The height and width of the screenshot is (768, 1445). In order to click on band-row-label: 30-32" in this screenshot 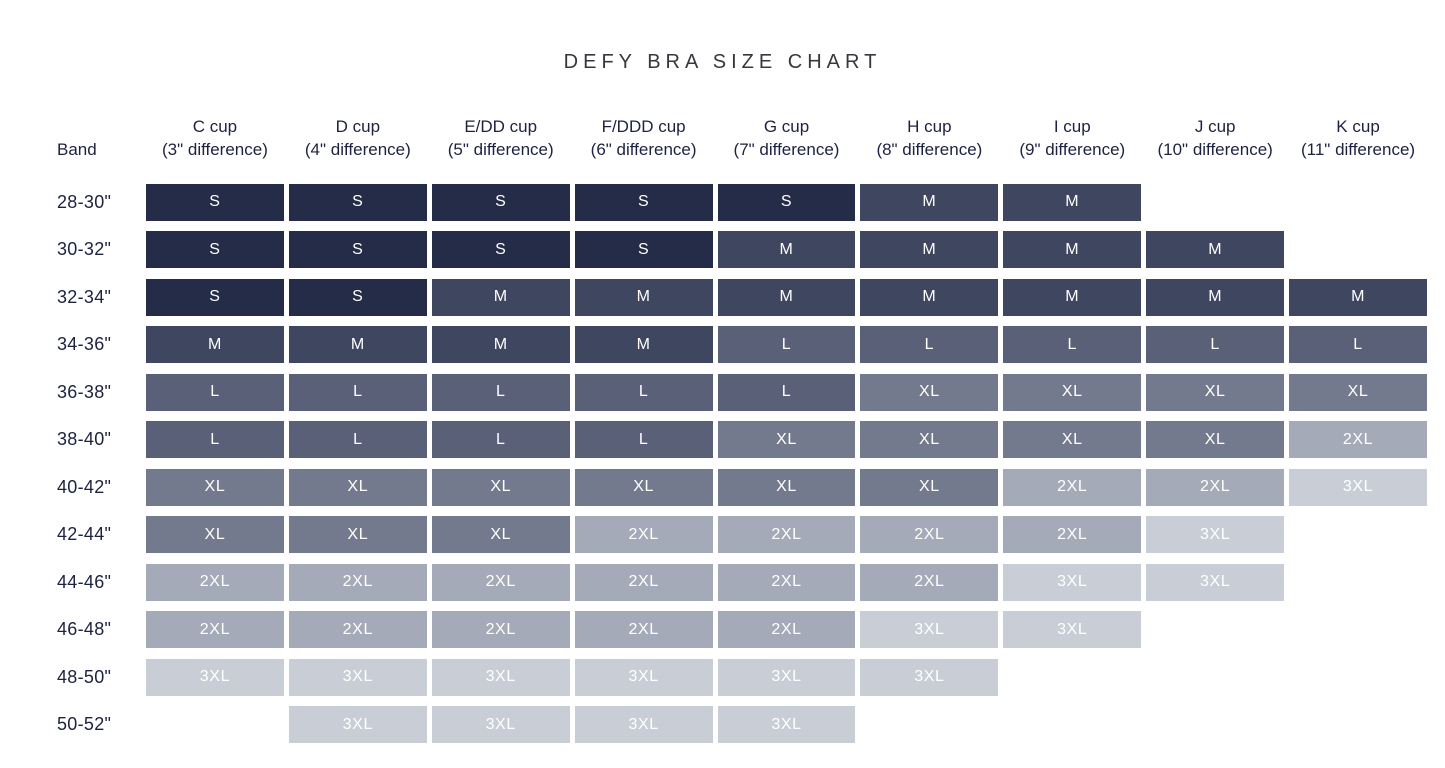, I will do `click(84, 249)`.